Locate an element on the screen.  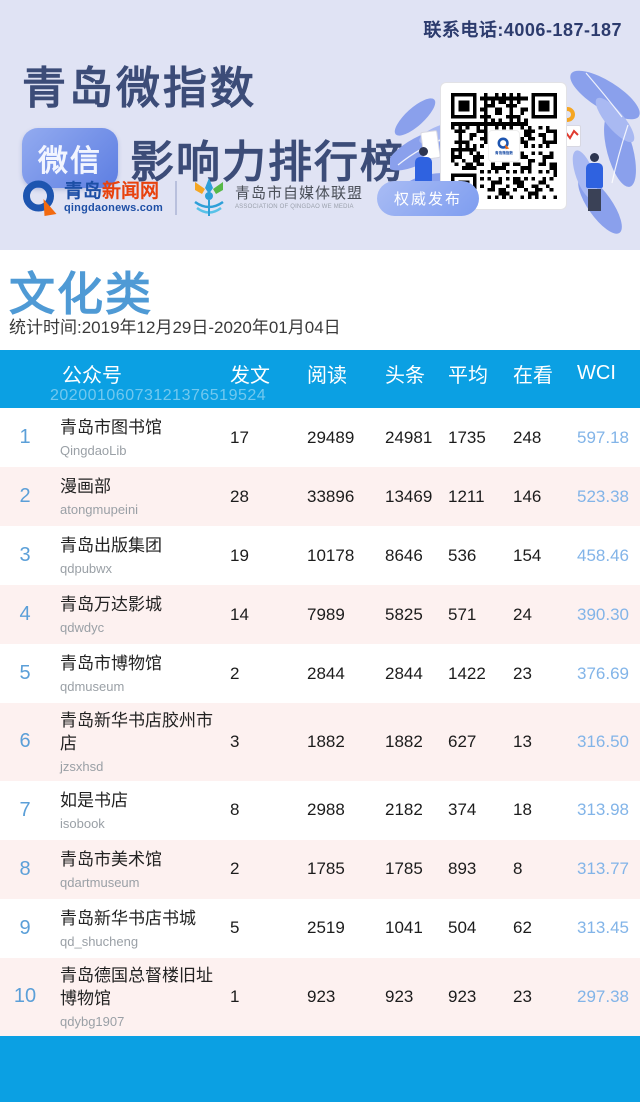
account-id: isobook is located at coordinates (82, 823).